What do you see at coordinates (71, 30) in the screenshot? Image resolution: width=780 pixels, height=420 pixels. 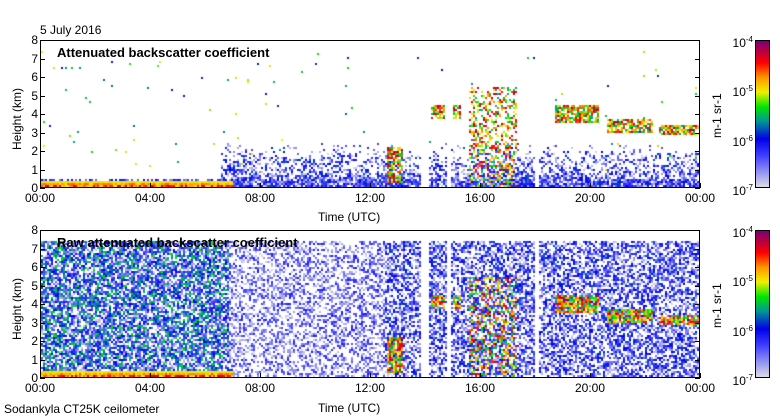 I see `date-label: 5 July 2016` at bounding box center [71, 30].